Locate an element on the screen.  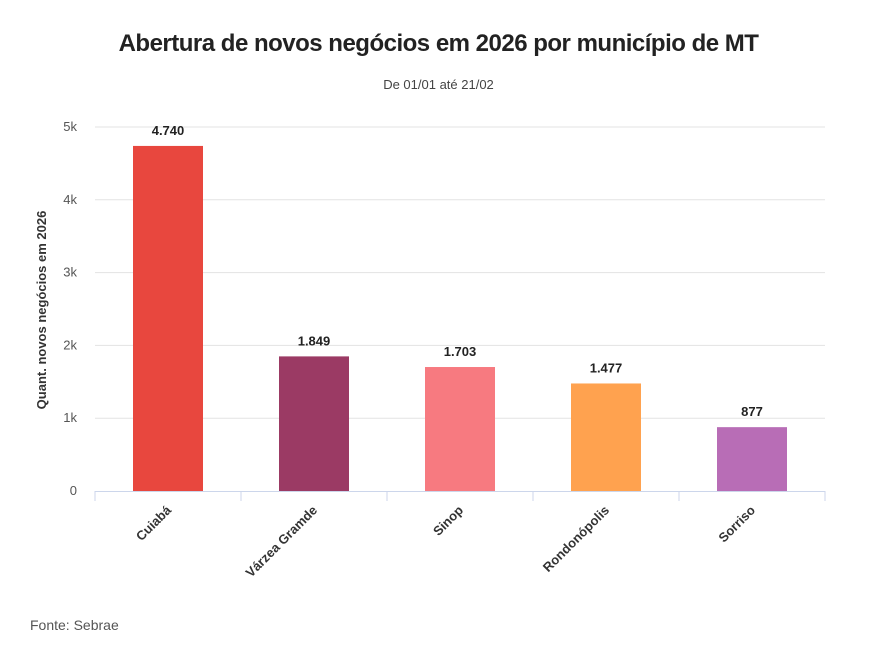
y-tick-label: 2k is located at coordinates (70, 344).